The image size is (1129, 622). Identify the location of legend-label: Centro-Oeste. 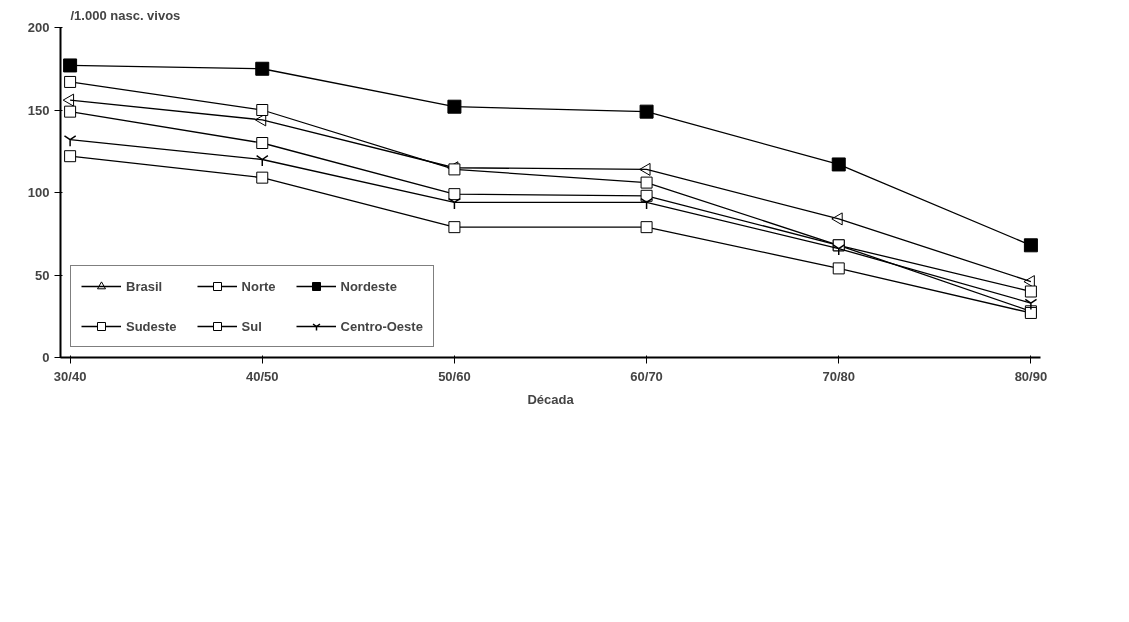
(381, 326).